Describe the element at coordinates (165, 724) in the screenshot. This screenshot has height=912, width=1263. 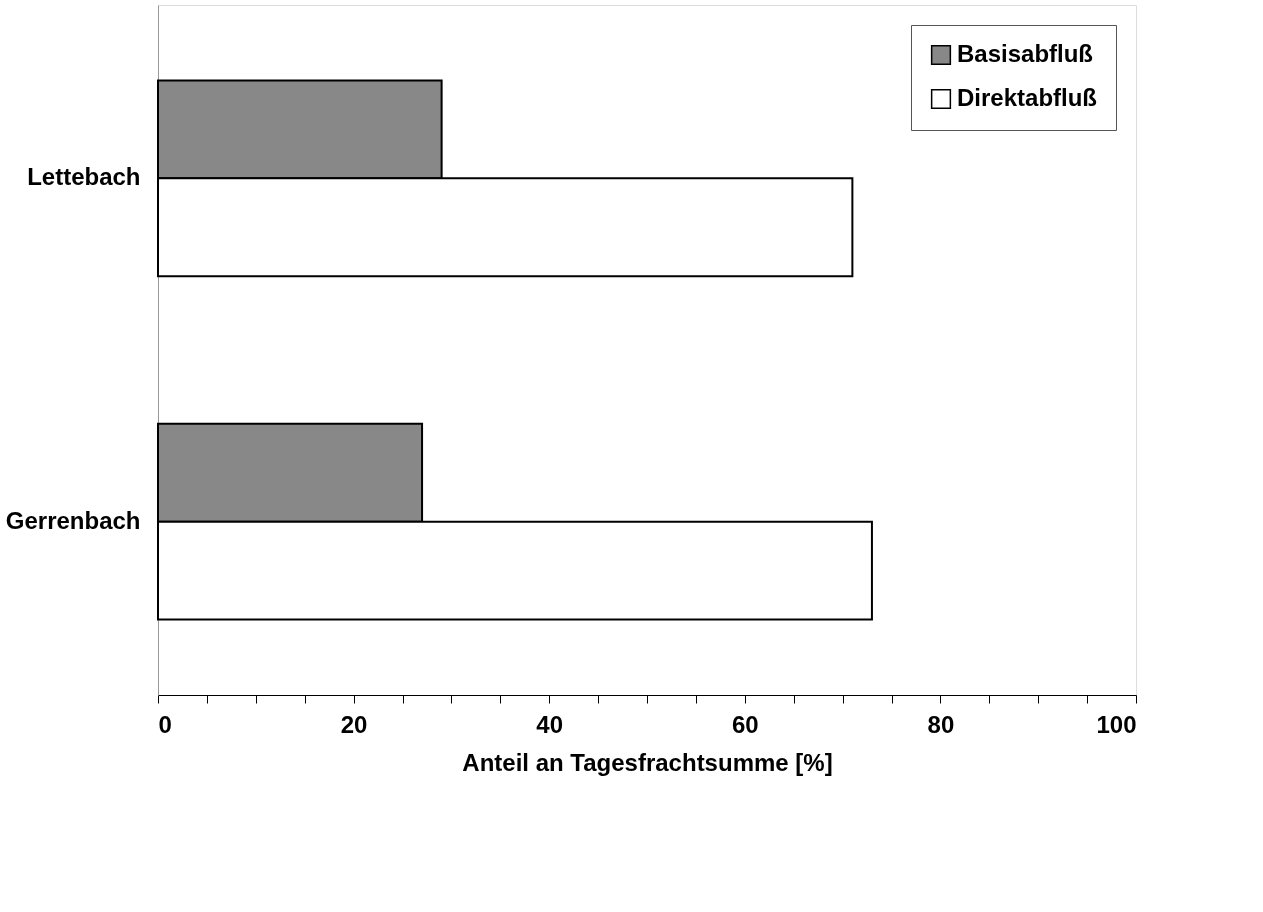
I see `x-tick-label: 0` at that location.